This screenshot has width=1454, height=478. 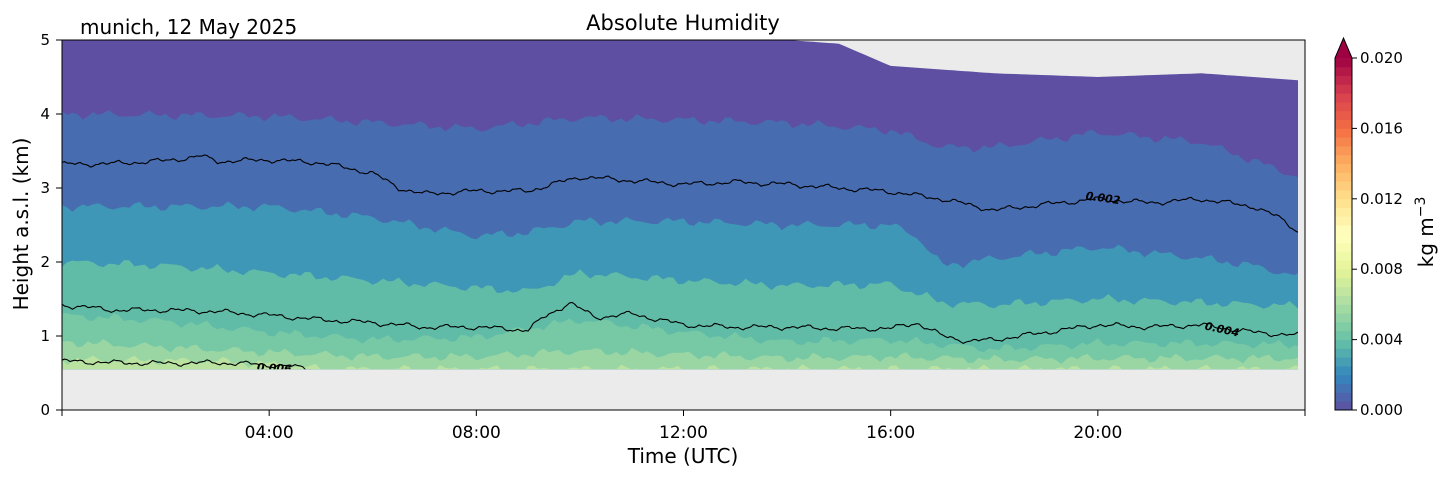 What do you see at coordinates (1368, 227) in the screenshot?
I see `colorbar: 0.000 0.004 0.008 0.012 0.016 0.020` at bounding box center [1368, 227].